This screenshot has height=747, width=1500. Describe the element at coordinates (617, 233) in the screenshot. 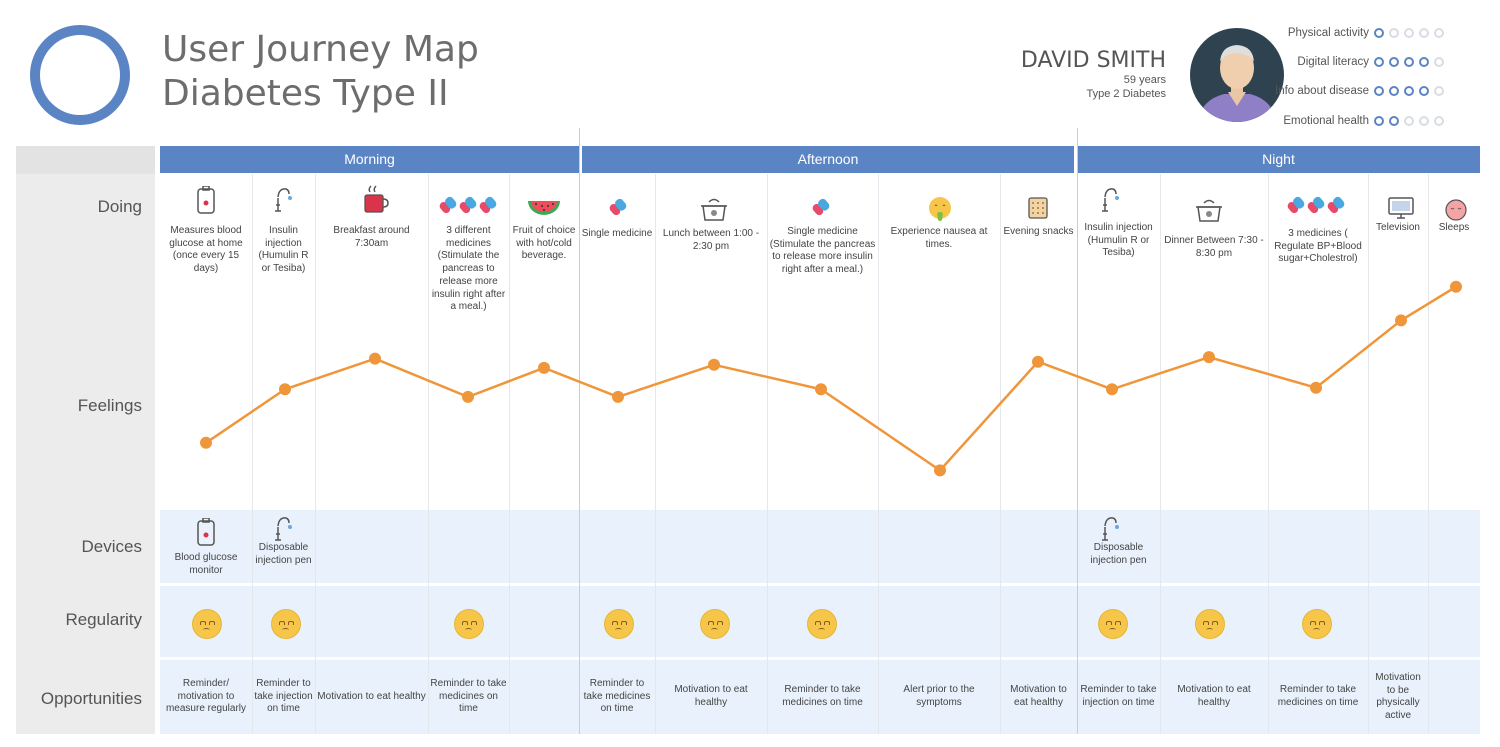

I see `doing-step-text: Single medicine` at that location.